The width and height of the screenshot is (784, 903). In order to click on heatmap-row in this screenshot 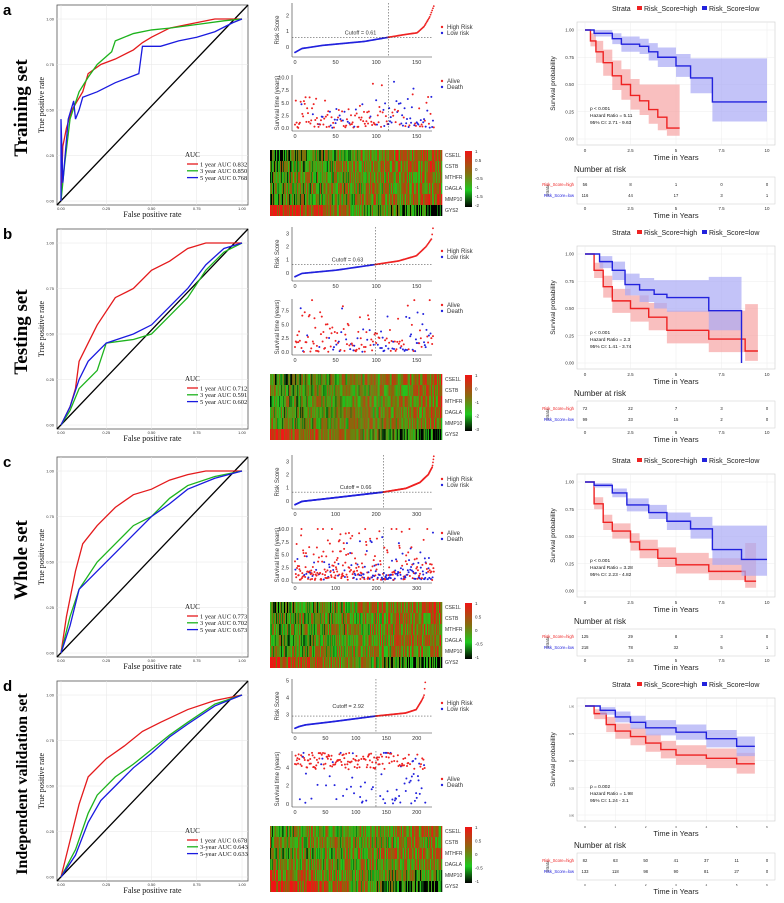, I will do `click(356, 434)`.